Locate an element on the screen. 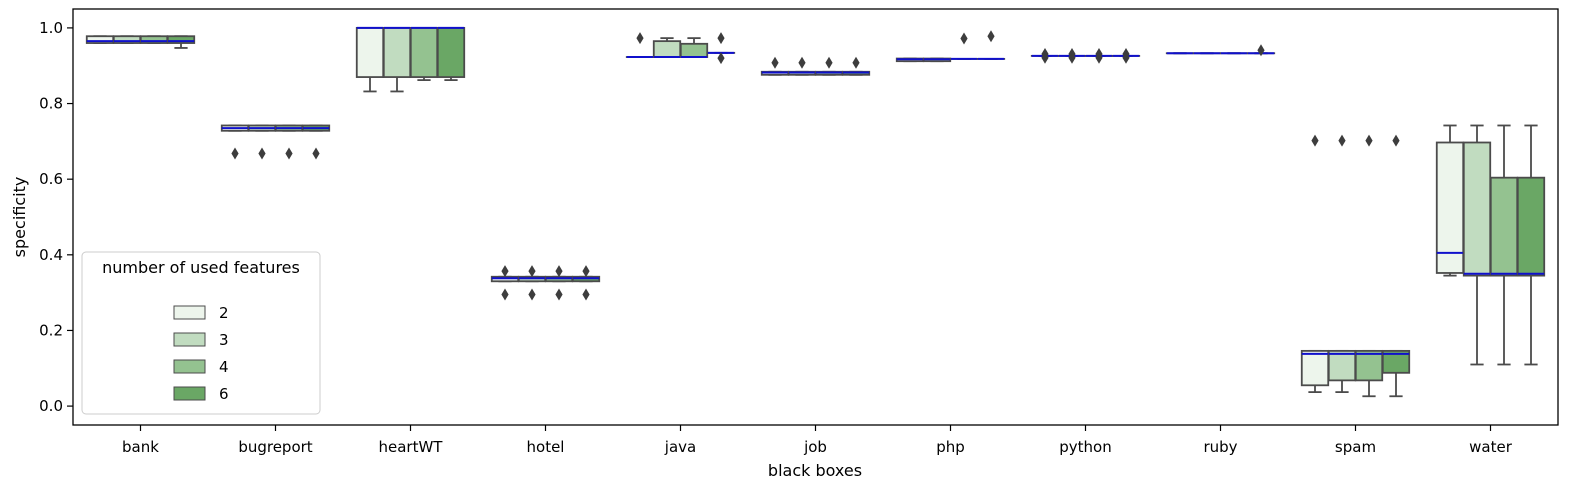 This screenshot has height=490, width=1571. legend-label: 2 is located at coordinates (224, 313).